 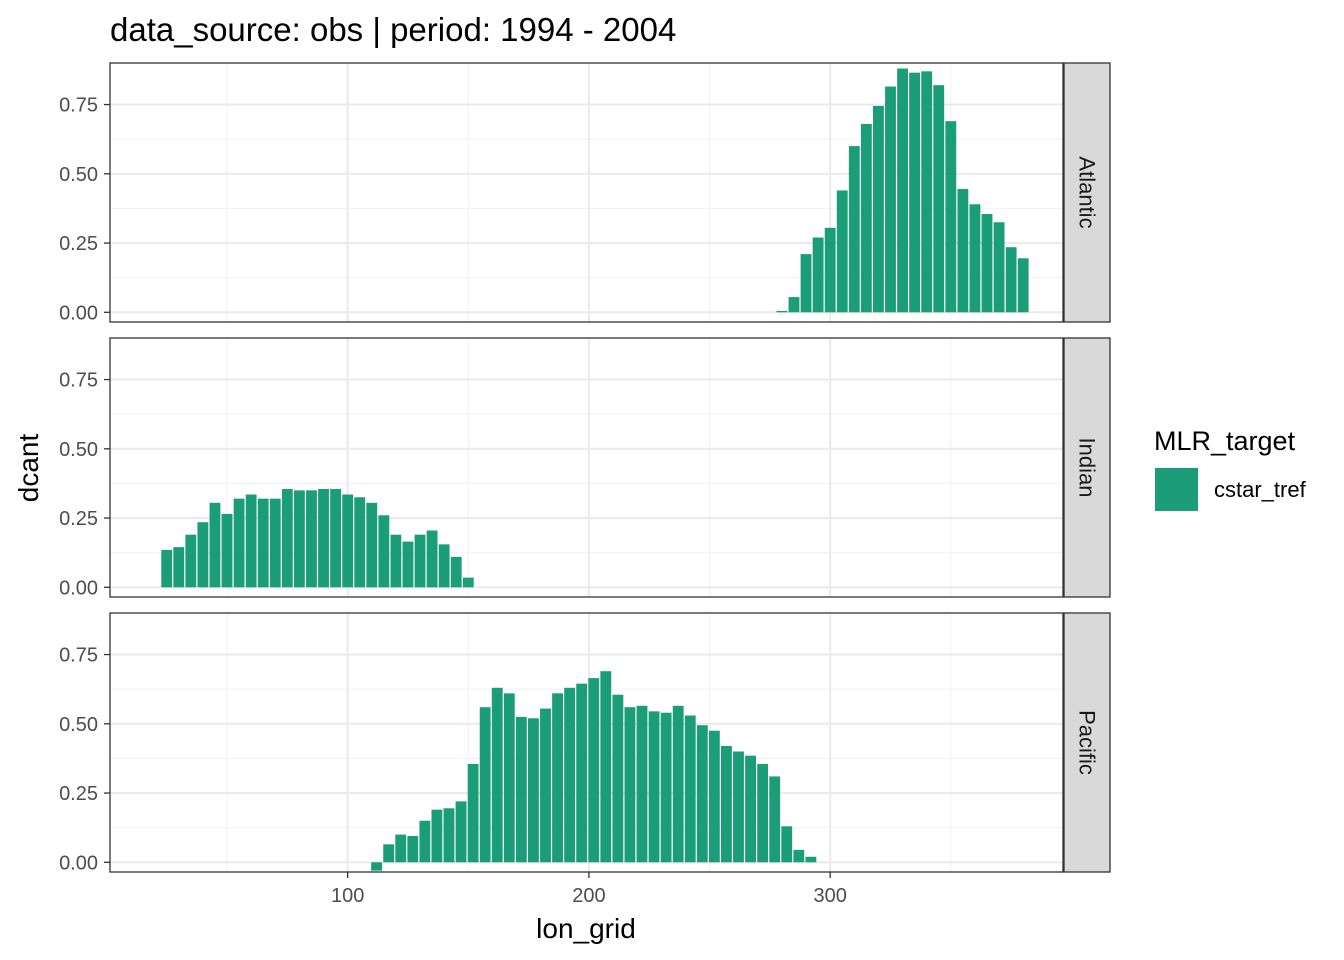 What do you see at coordinates (78, 175) in the screenshot?
I see `y-tick-label: 0.50` at bounding box center [78, 175].